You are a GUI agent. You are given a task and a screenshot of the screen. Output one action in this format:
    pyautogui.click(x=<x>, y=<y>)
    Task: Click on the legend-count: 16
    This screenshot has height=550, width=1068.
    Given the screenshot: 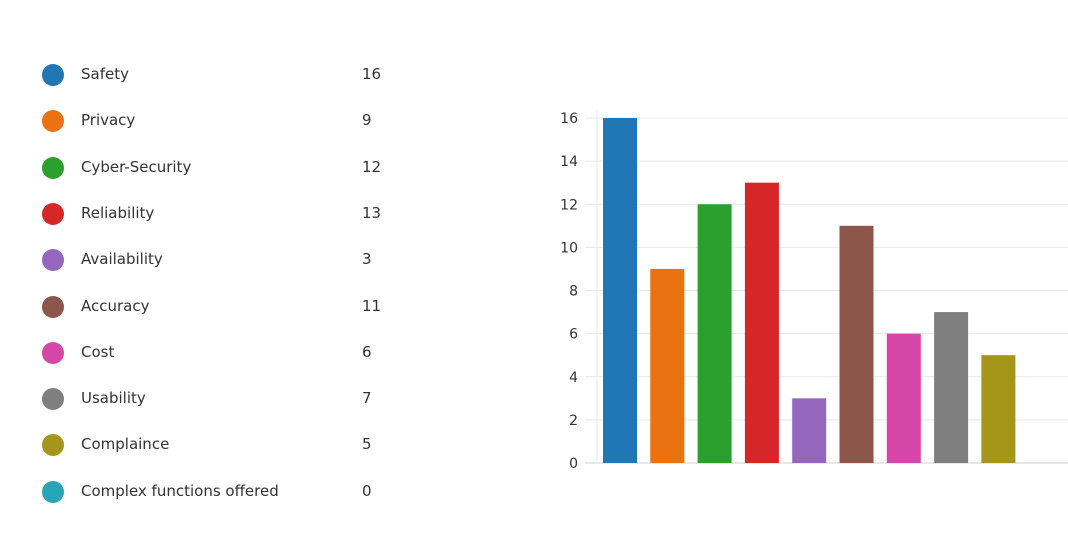 What is the action you would take?
    pyautogui.click(x=372, y=74)
    